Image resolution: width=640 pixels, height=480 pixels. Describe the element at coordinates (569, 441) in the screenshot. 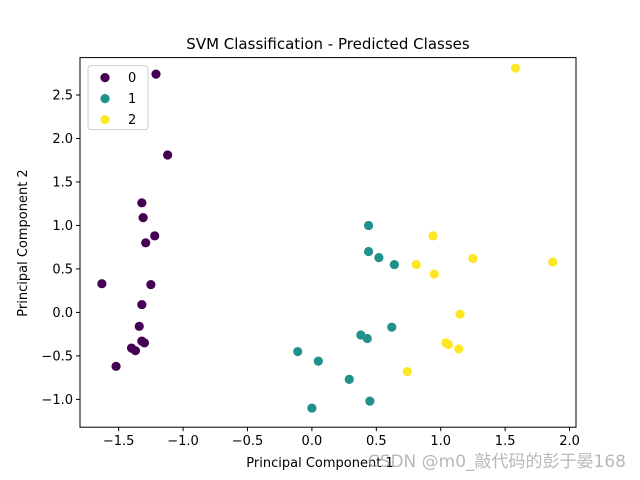

I see `x-tick-label: 2.0` at that location.